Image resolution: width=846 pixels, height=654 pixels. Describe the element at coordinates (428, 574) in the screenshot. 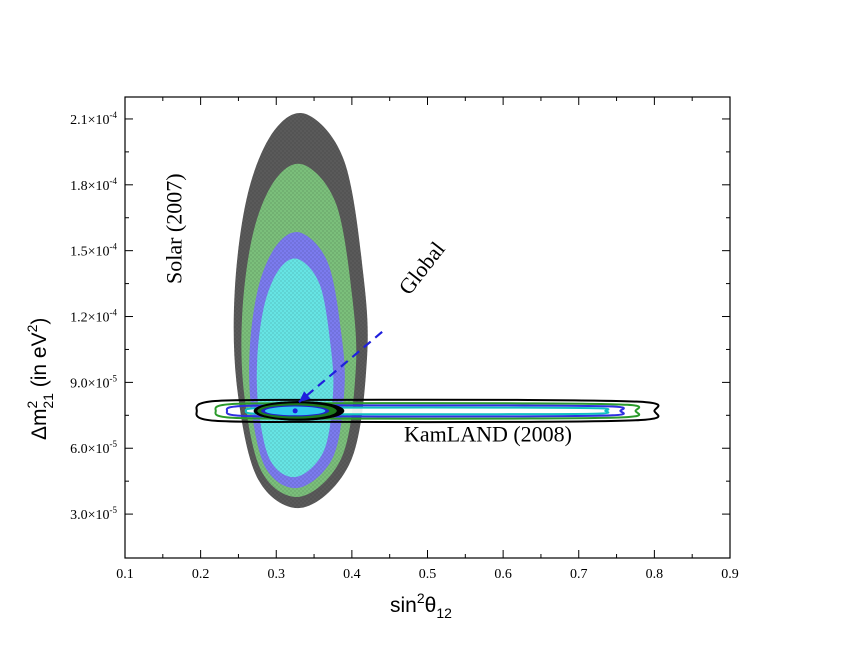

I see `x-tick-label: 0.5` at that location.